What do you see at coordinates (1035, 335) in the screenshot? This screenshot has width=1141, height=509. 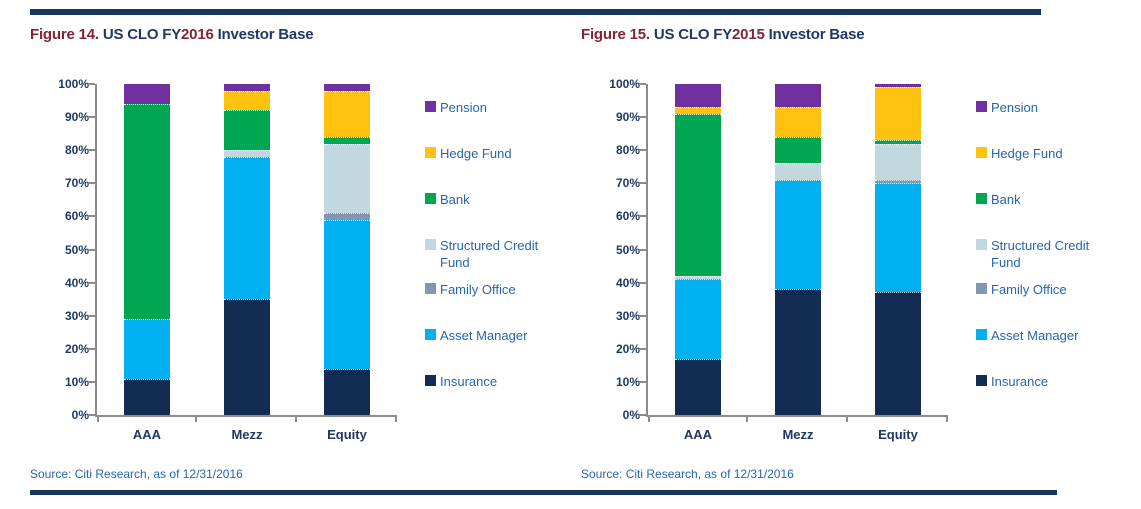 I see `legend-label: Asset Manager` at bounding box center [1035, 335].